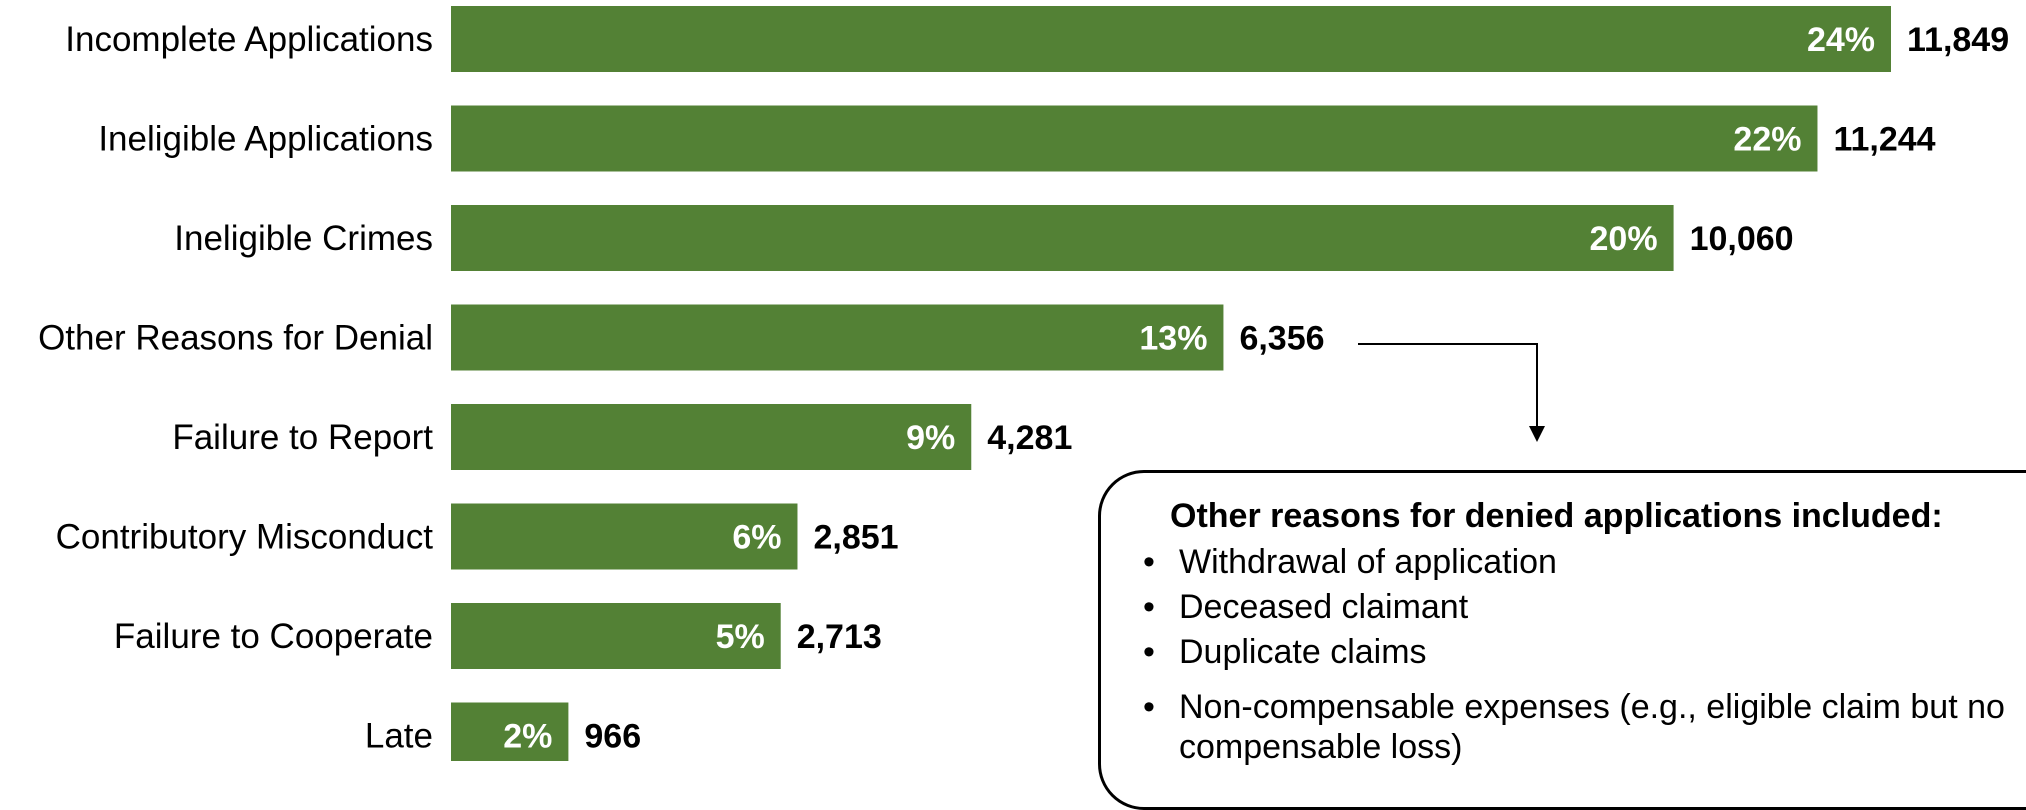 The width and height of the screenshot is (2026, 810). What do you see at coordinates (1173, 339) in the screenshot?
I see `percent-label: 13%` at bounding box center [1173, 339].